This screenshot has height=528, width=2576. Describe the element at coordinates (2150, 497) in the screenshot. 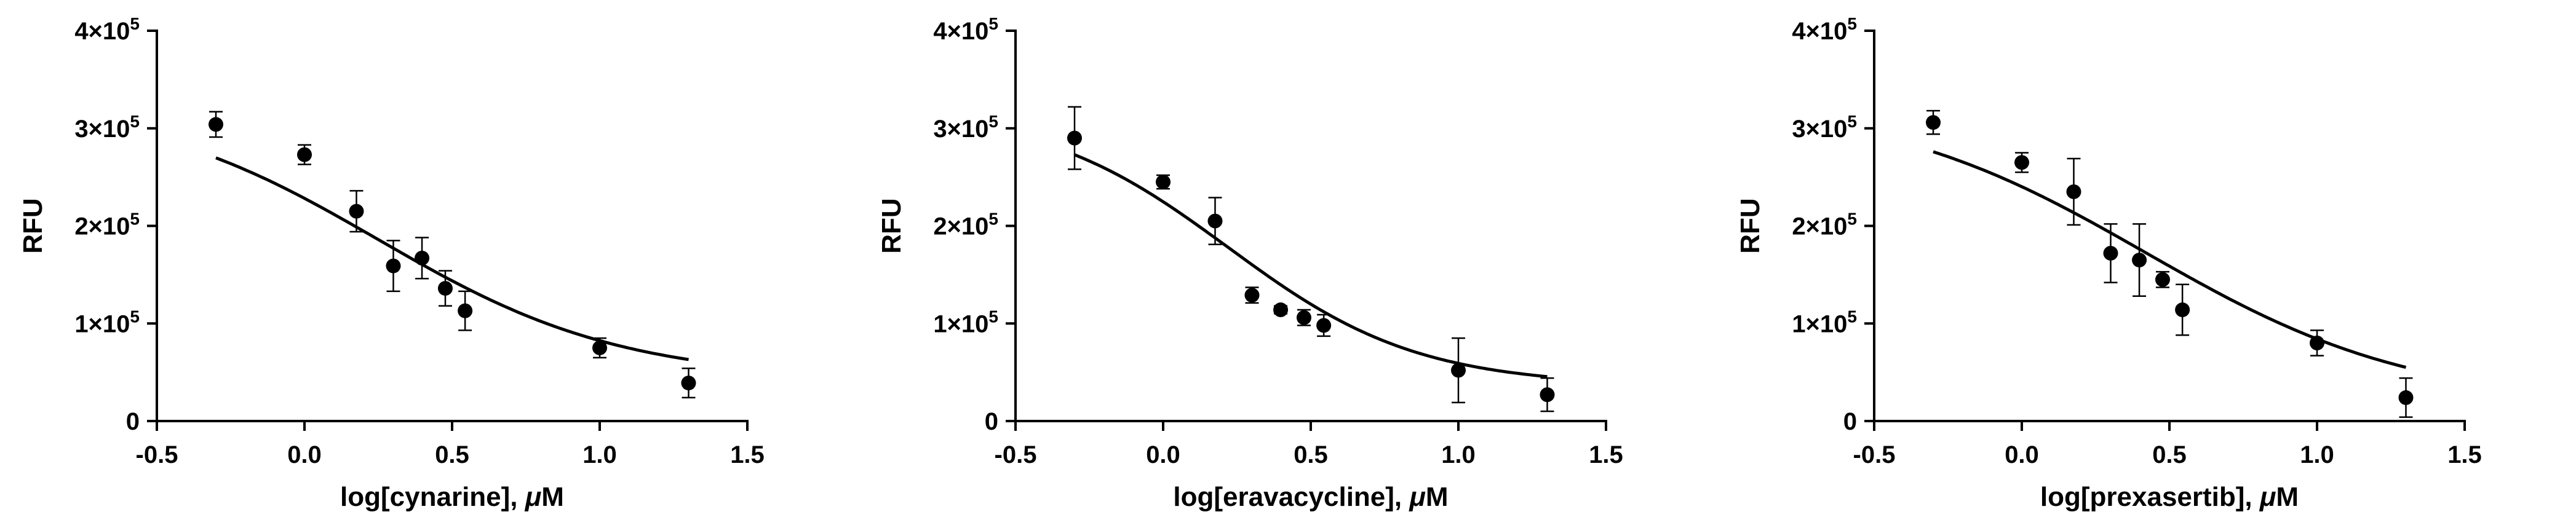

I see `x-axis-title-text: log[prexasertib],` at that location.